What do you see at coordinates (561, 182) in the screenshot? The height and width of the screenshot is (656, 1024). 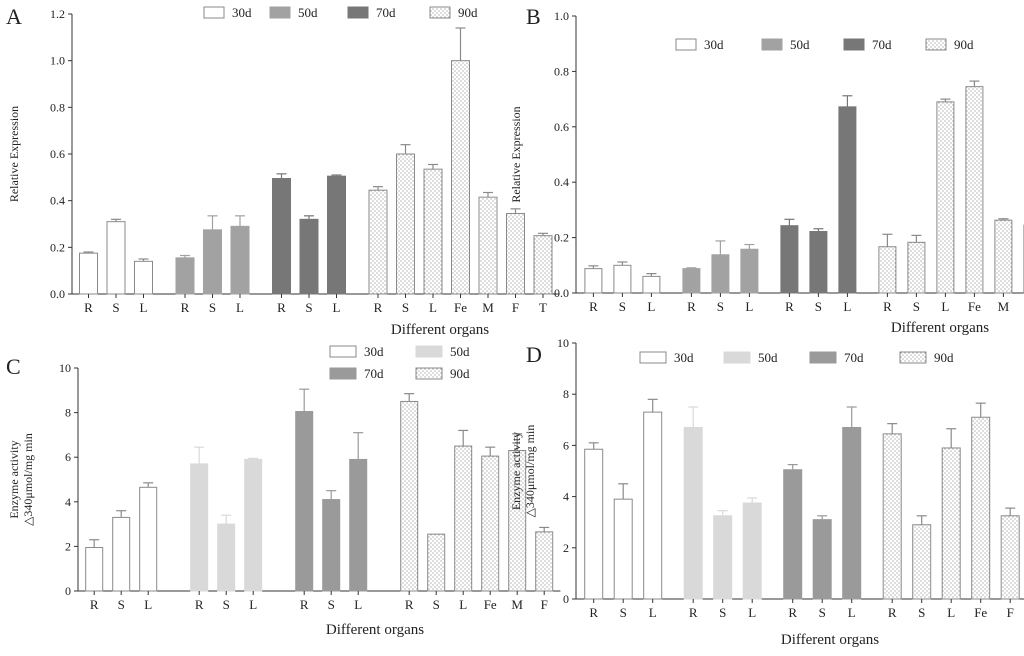 I see `y-tick-label: 0.4` at bounding box center [561, 182].